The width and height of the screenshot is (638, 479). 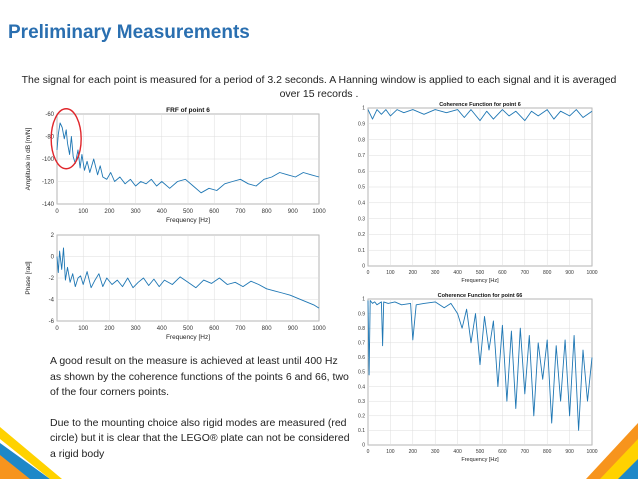 What do you see at coordinates (48, 205) in the screenshot?
I see `y-tick-label: -140` at bounding box center [48, 205].